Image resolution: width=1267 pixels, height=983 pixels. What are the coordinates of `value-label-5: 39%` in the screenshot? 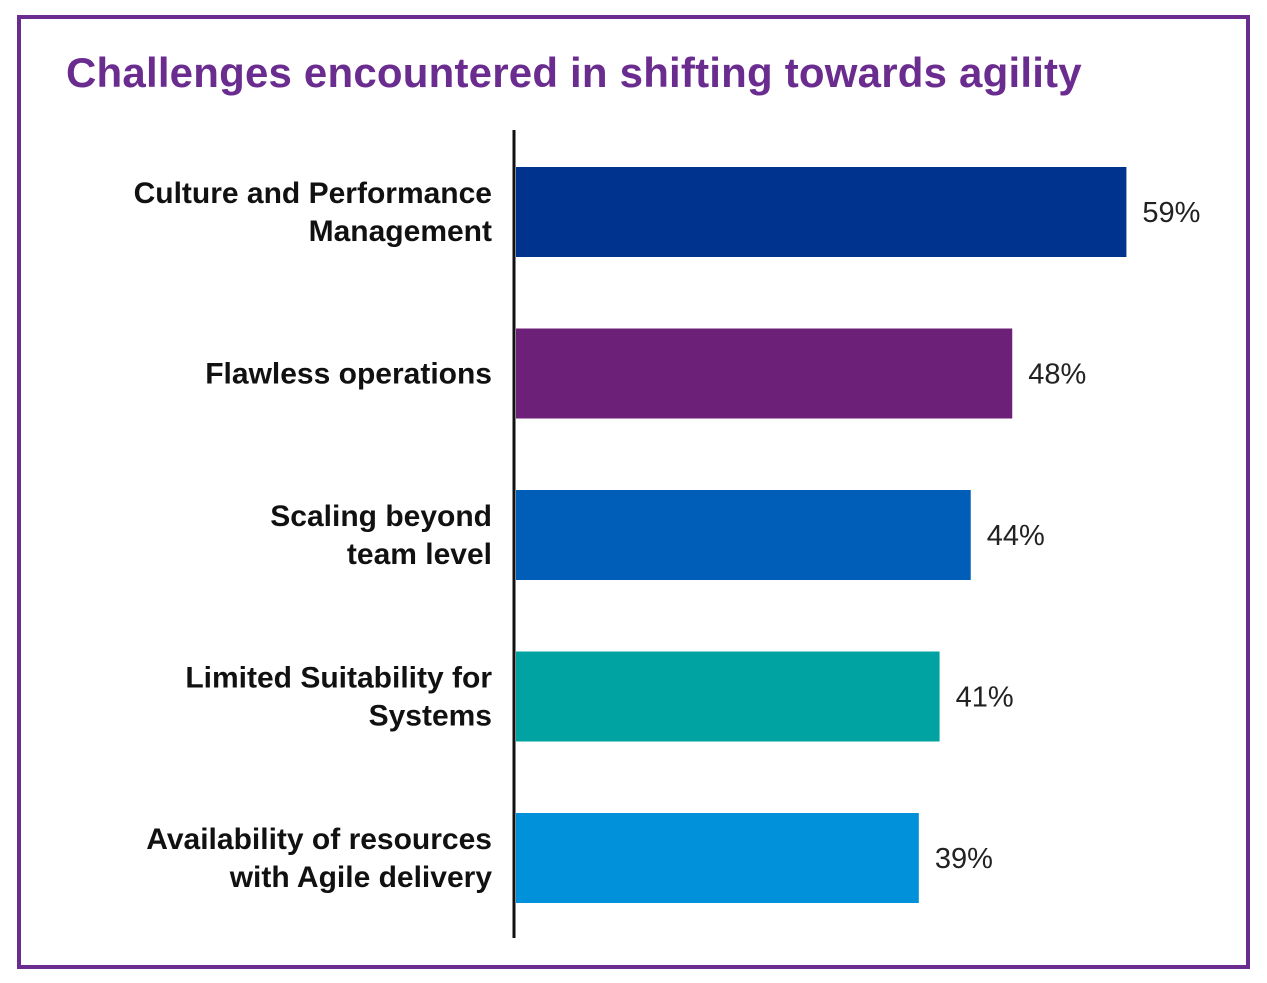 It's located at (964, 859).